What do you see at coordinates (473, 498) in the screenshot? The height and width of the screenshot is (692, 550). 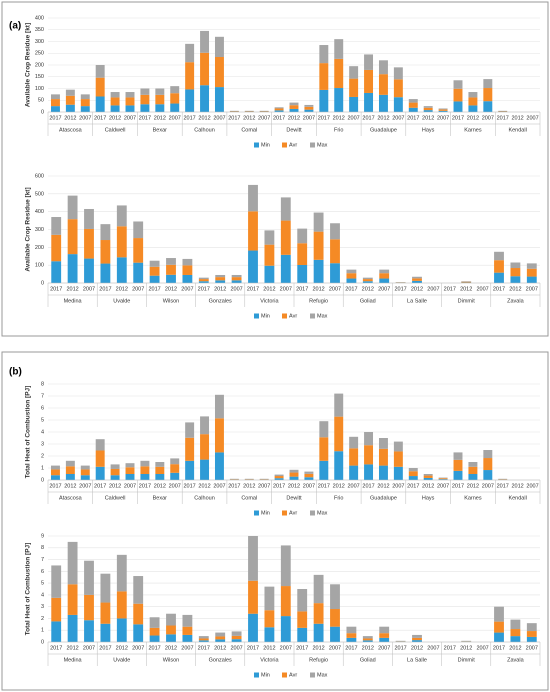 I see `group-label: Karnes` at bounding box center [473, 498].